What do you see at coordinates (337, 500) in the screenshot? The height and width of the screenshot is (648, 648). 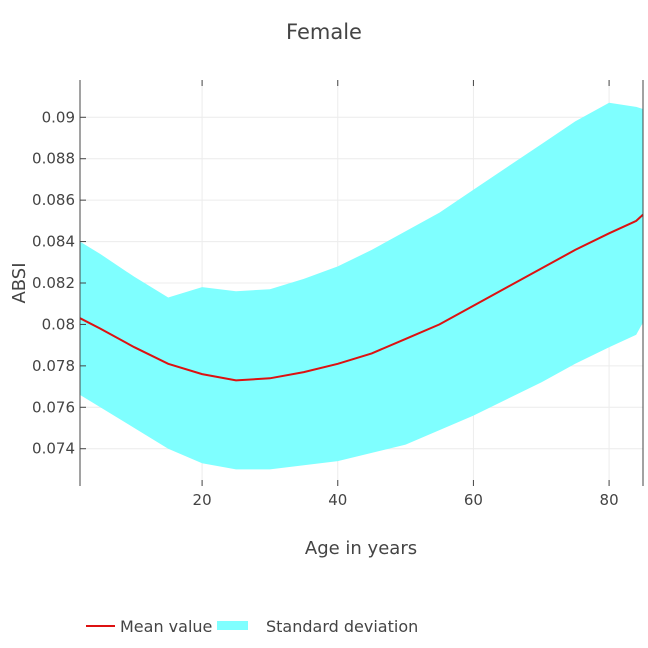 I see `x-tick-label: 40` at bounding box center [337, 500].